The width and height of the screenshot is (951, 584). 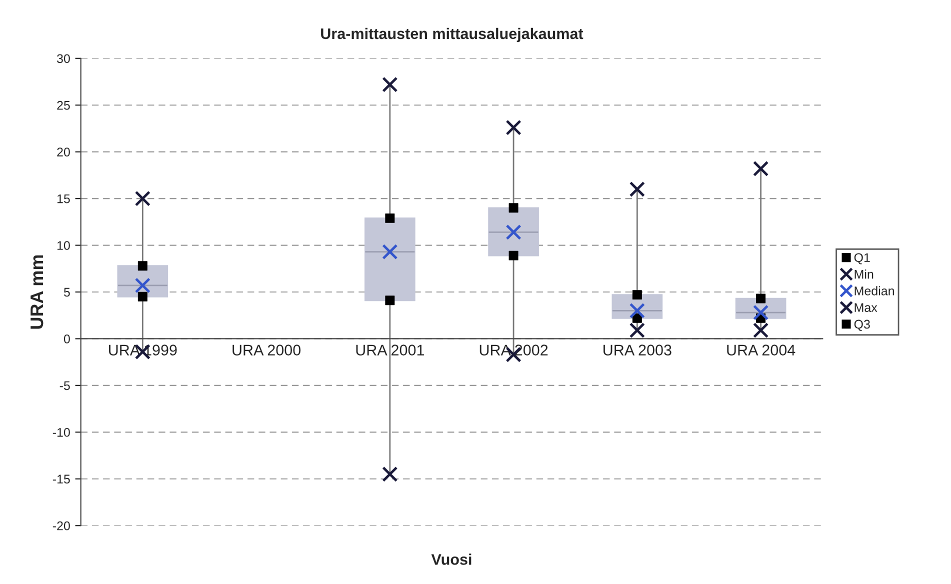 I want to click on legend-label: Max, so click(x=866, y=307).